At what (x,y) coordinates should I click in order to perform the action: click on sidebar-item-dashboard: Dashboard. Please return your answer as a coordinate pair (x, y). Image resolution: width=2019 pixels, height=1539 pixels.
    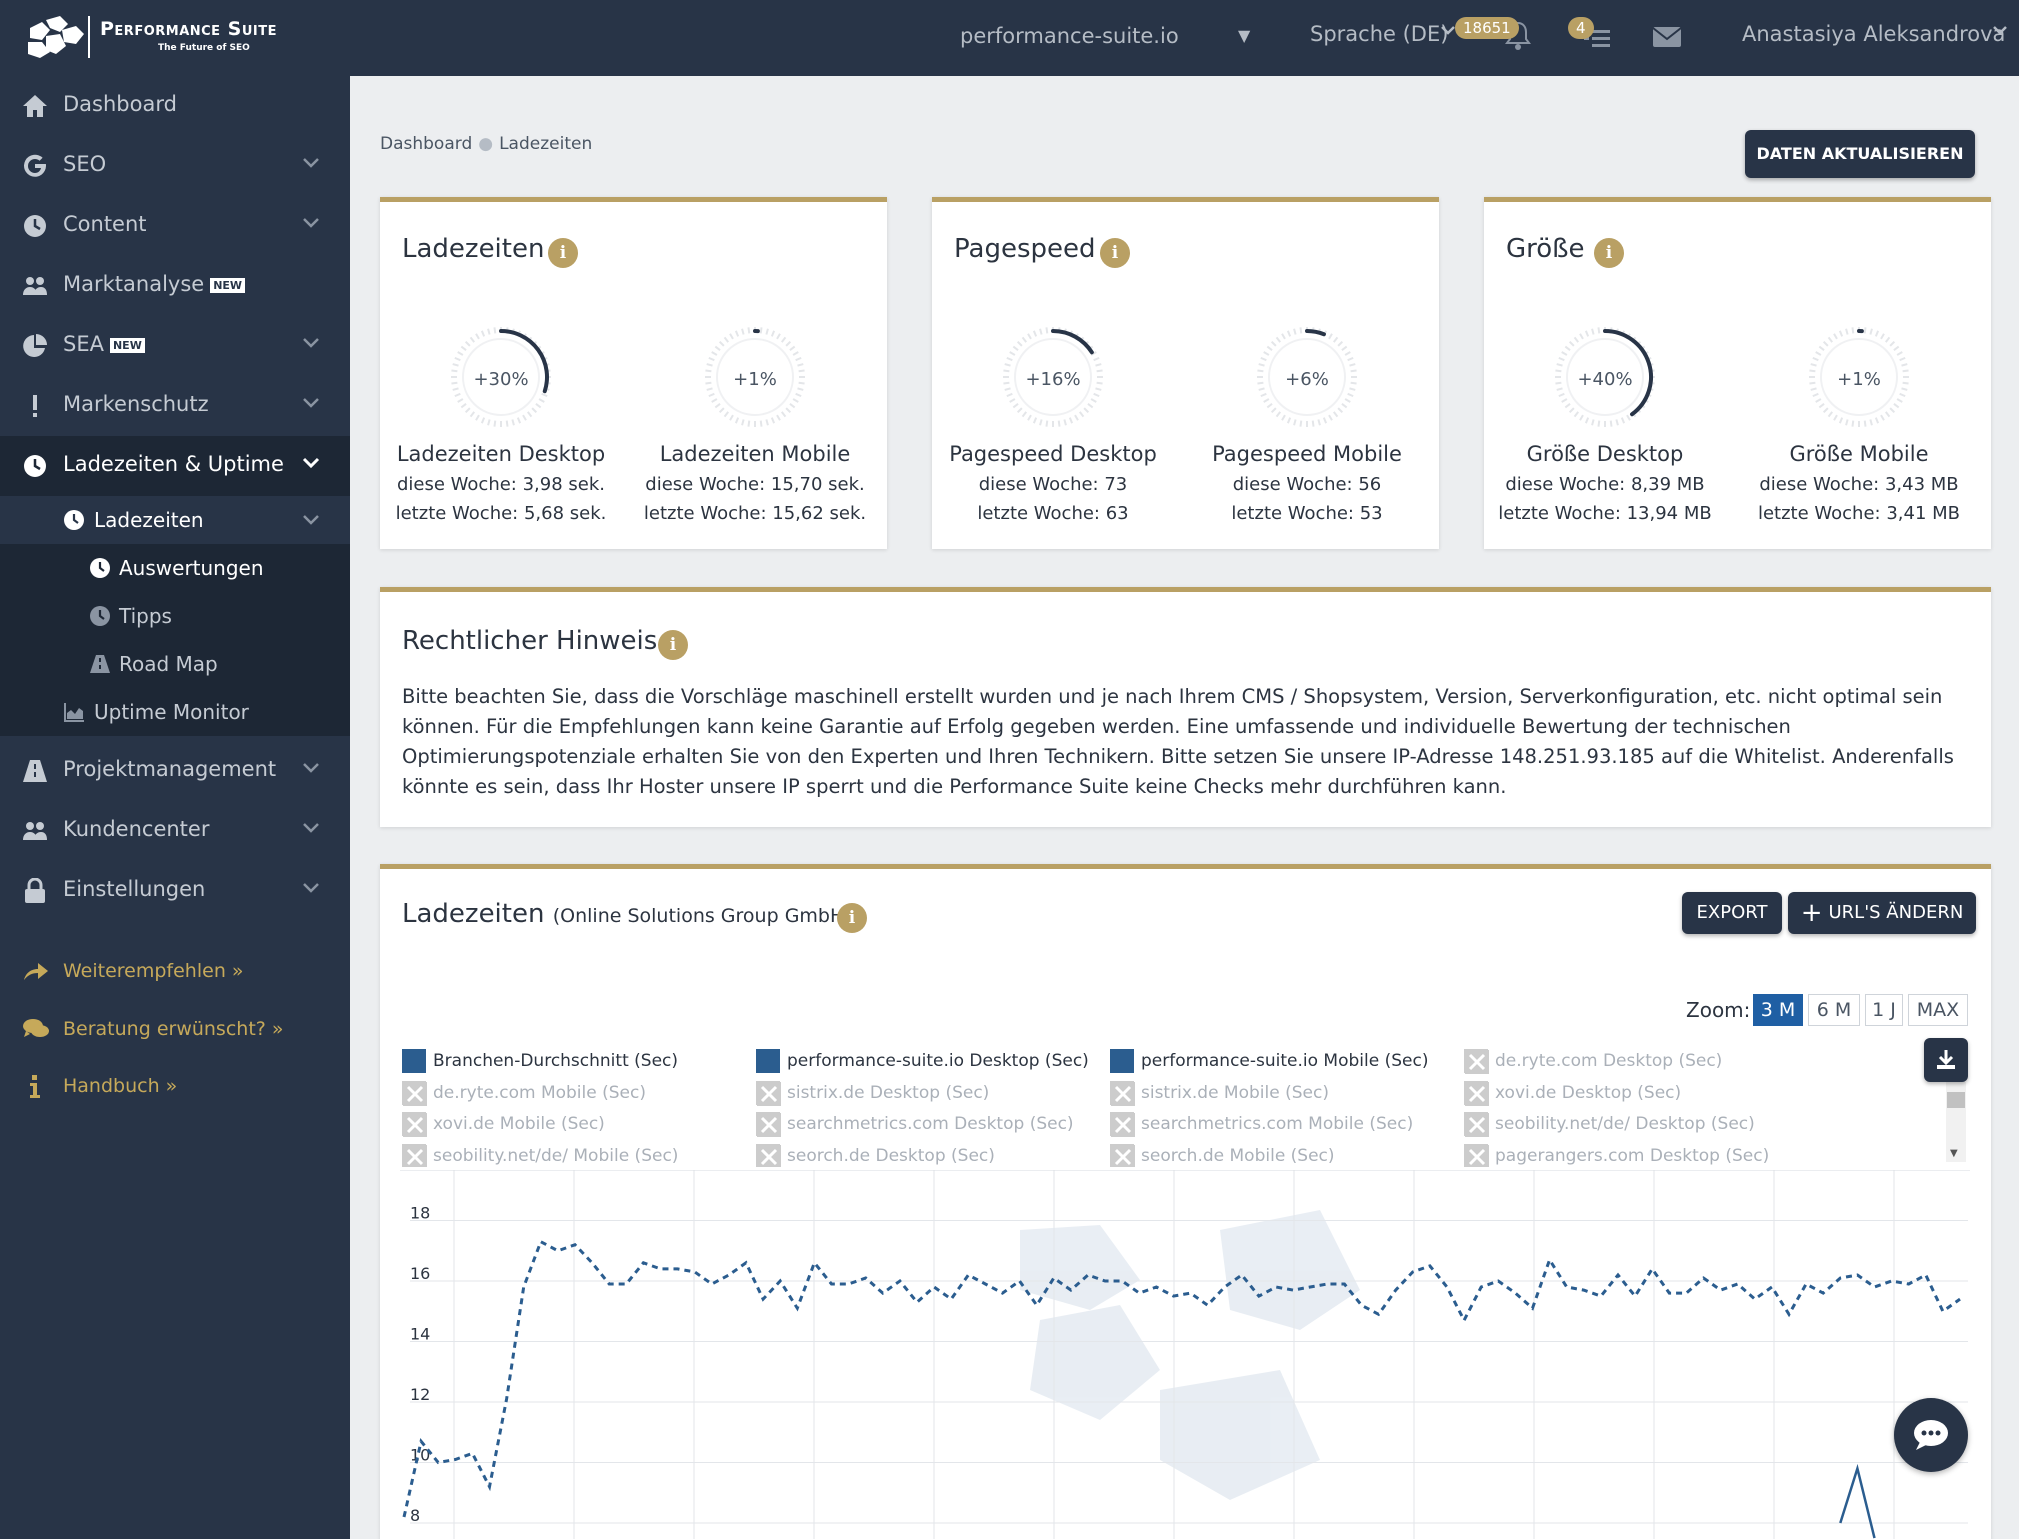
    Looking at the image, I should click on (175, 105).